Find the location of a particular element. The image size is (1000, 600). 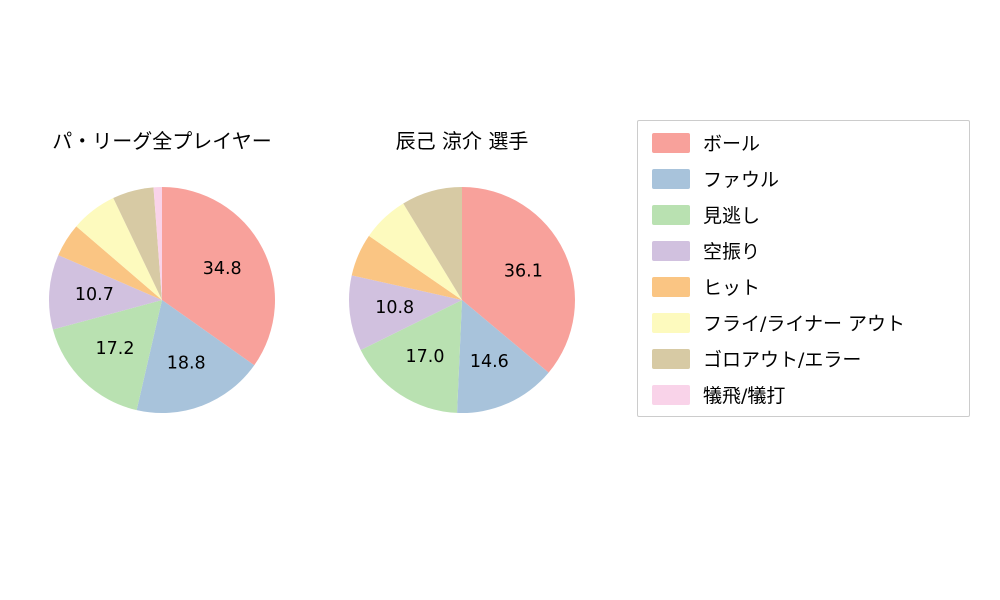

legend-label-ball: ボール is located at coordinates (732, 144).